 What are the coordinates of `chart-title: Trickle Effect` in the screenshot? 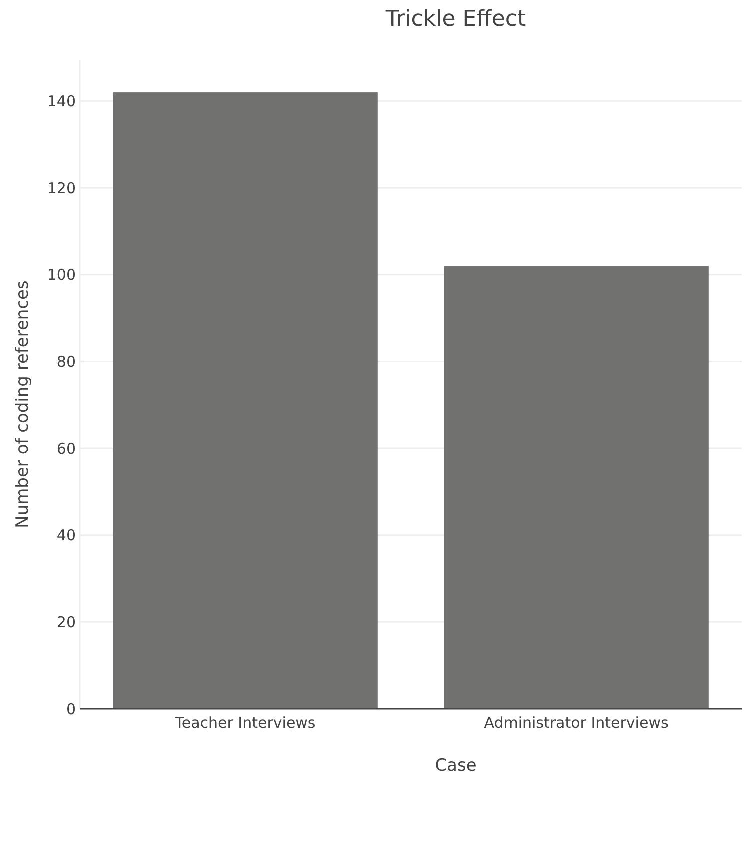 It's located at (455, 19).